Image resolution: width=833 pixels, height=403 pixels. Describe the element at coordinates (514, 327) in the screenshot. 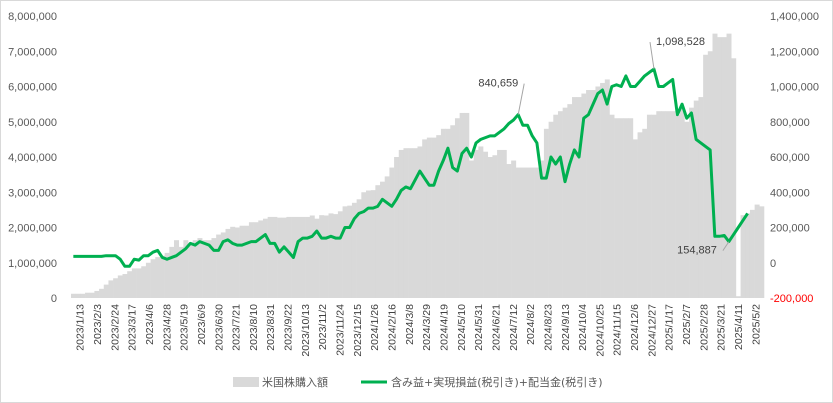

I see `x-tick-label: 2024/7/12` at that location.